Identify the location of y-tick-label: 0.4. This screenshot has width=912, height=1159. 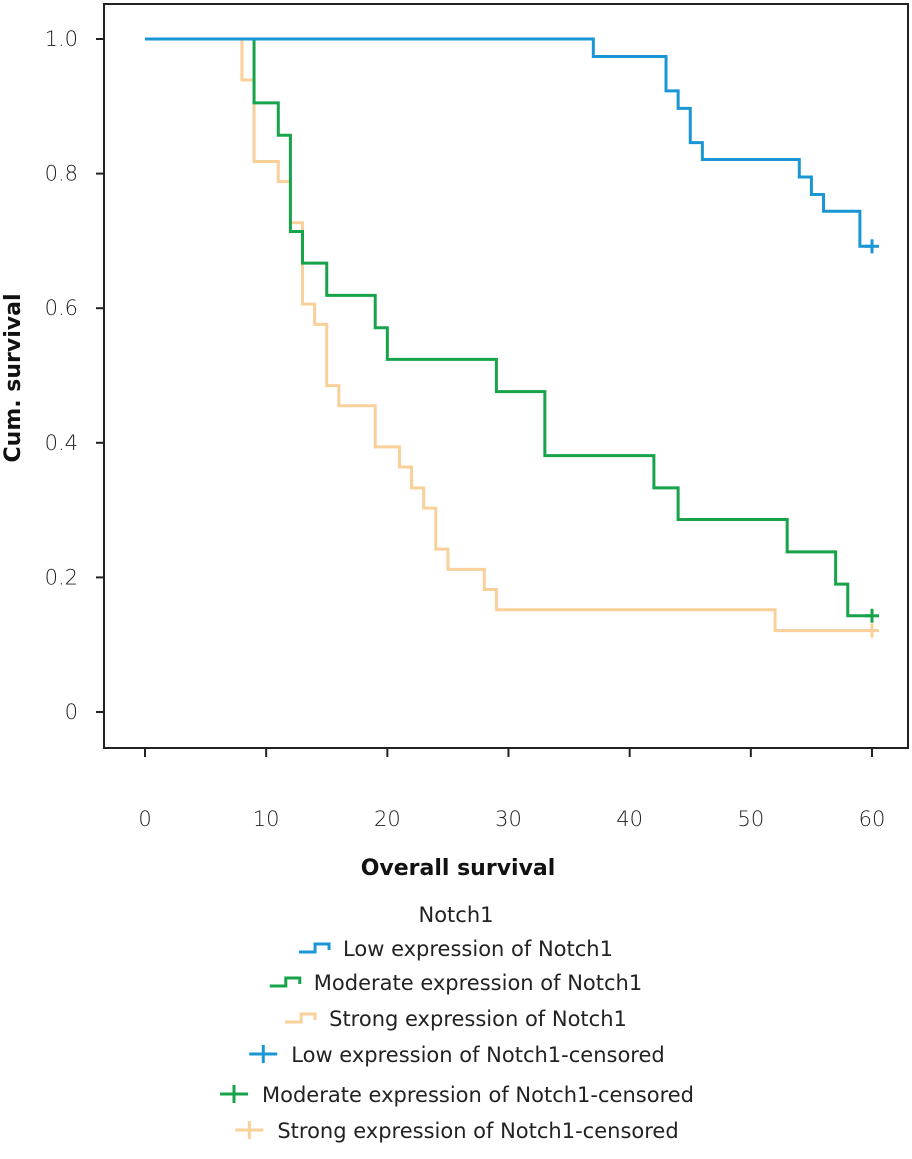
(61, 443).